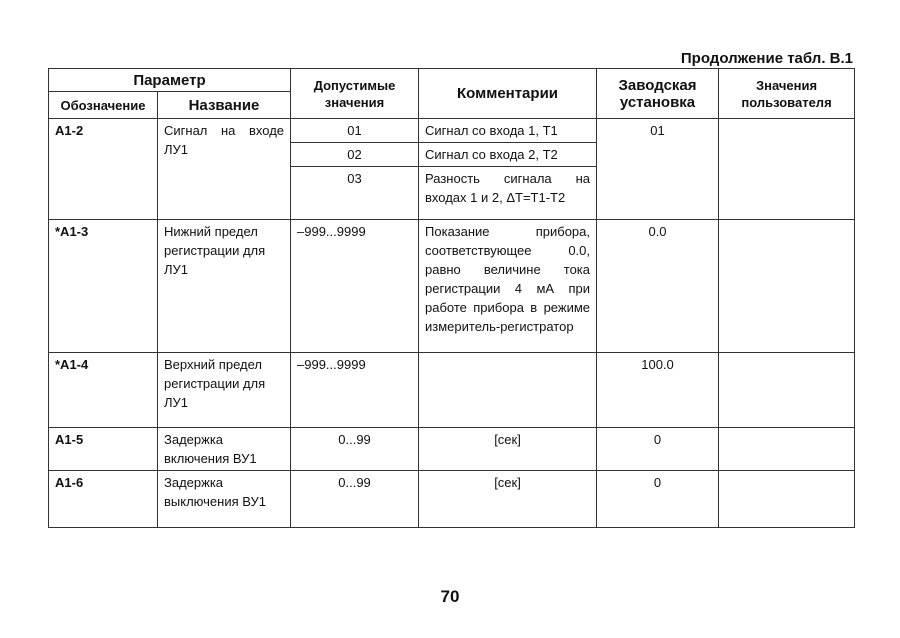 Image resolution: width=900 pixels, height=638 pixels. What do you see at coordinates (787, 93) in the screenshot?
I see `header-user: Значения пользователя` at bounding box center [787, 93].